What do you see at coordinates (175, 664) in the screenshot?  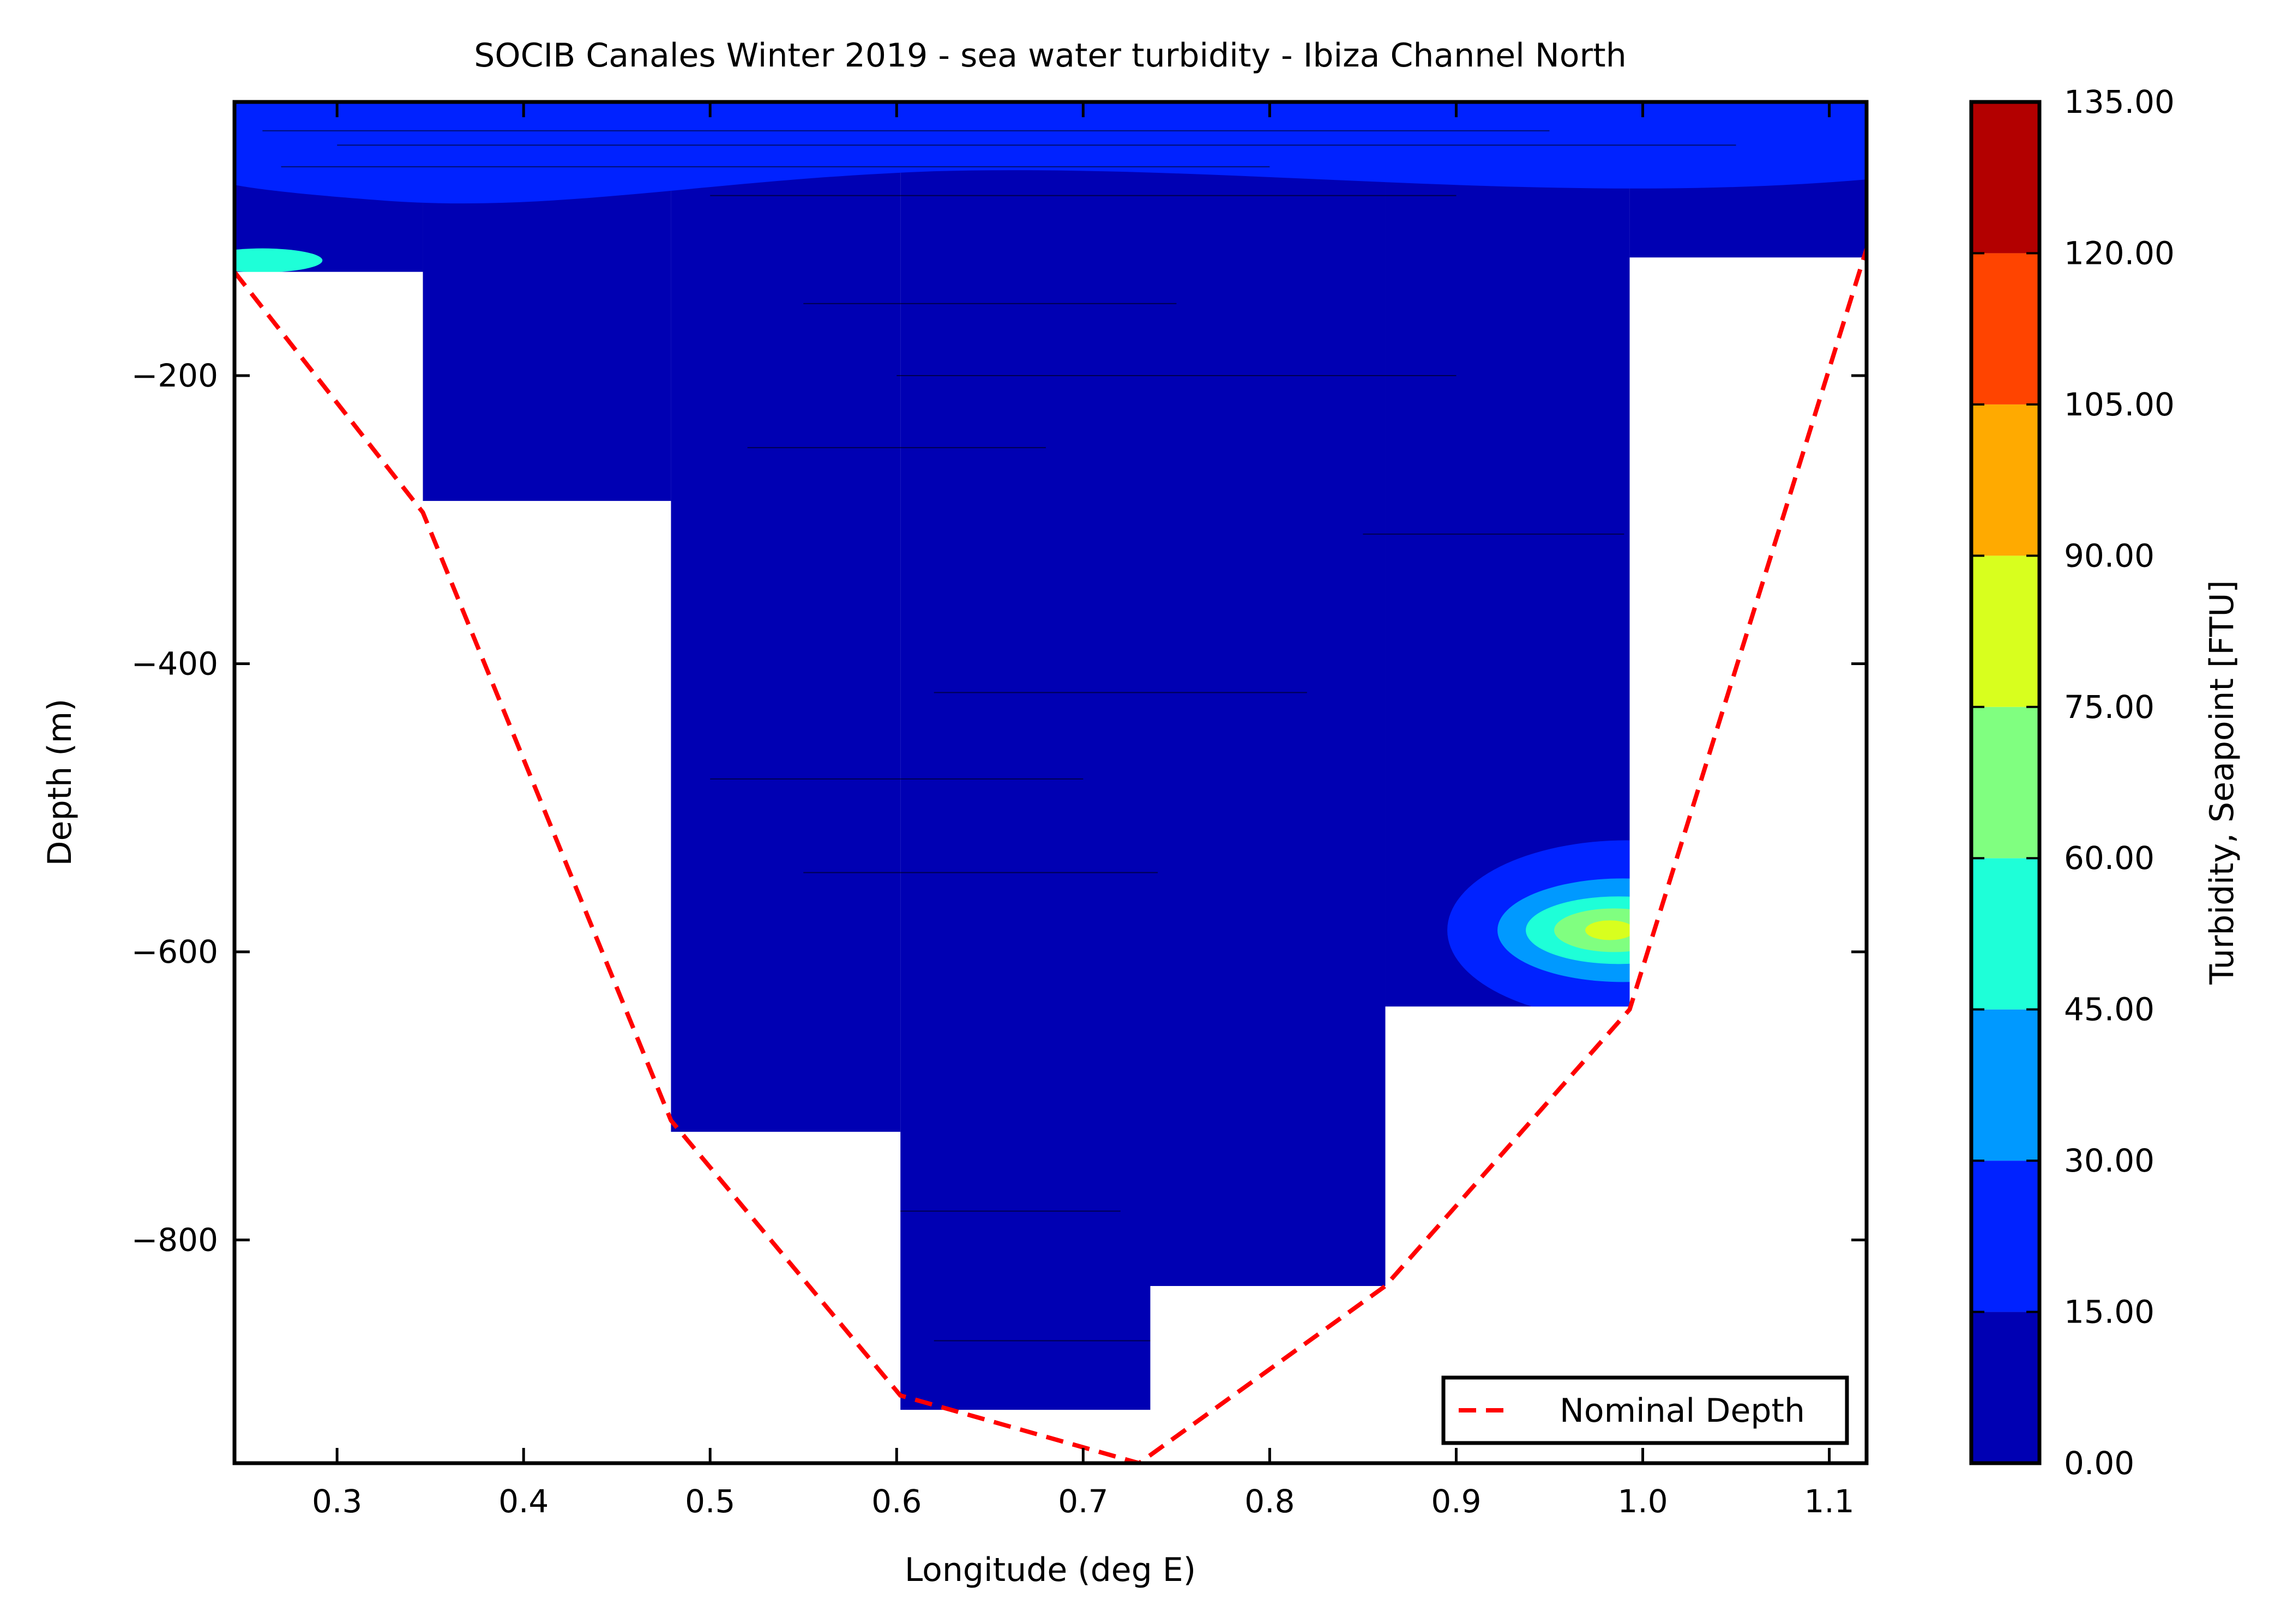 I see `y-tick-label-1: −400` at bounding box center [175, 664].